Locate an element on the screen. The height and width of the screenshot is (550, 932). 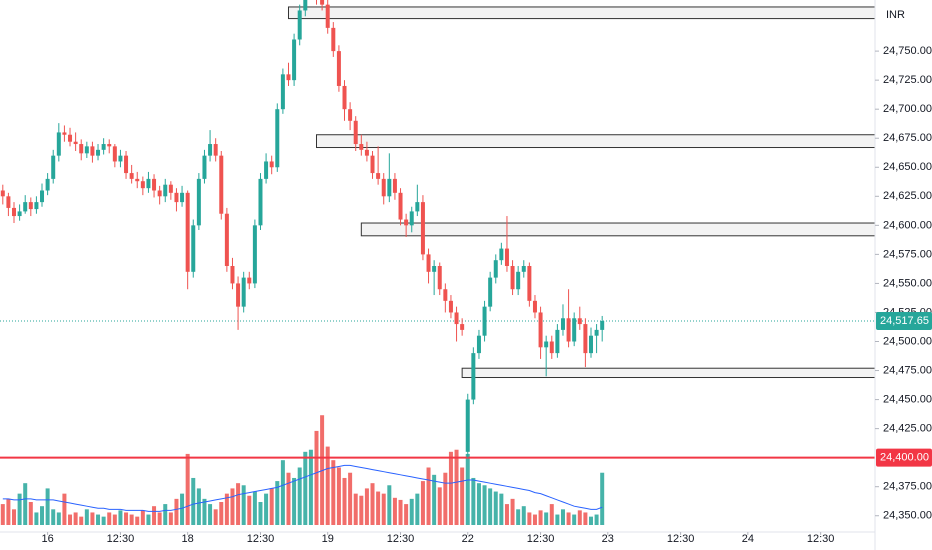
volume-ma-line is located at coordinates (302, 488).